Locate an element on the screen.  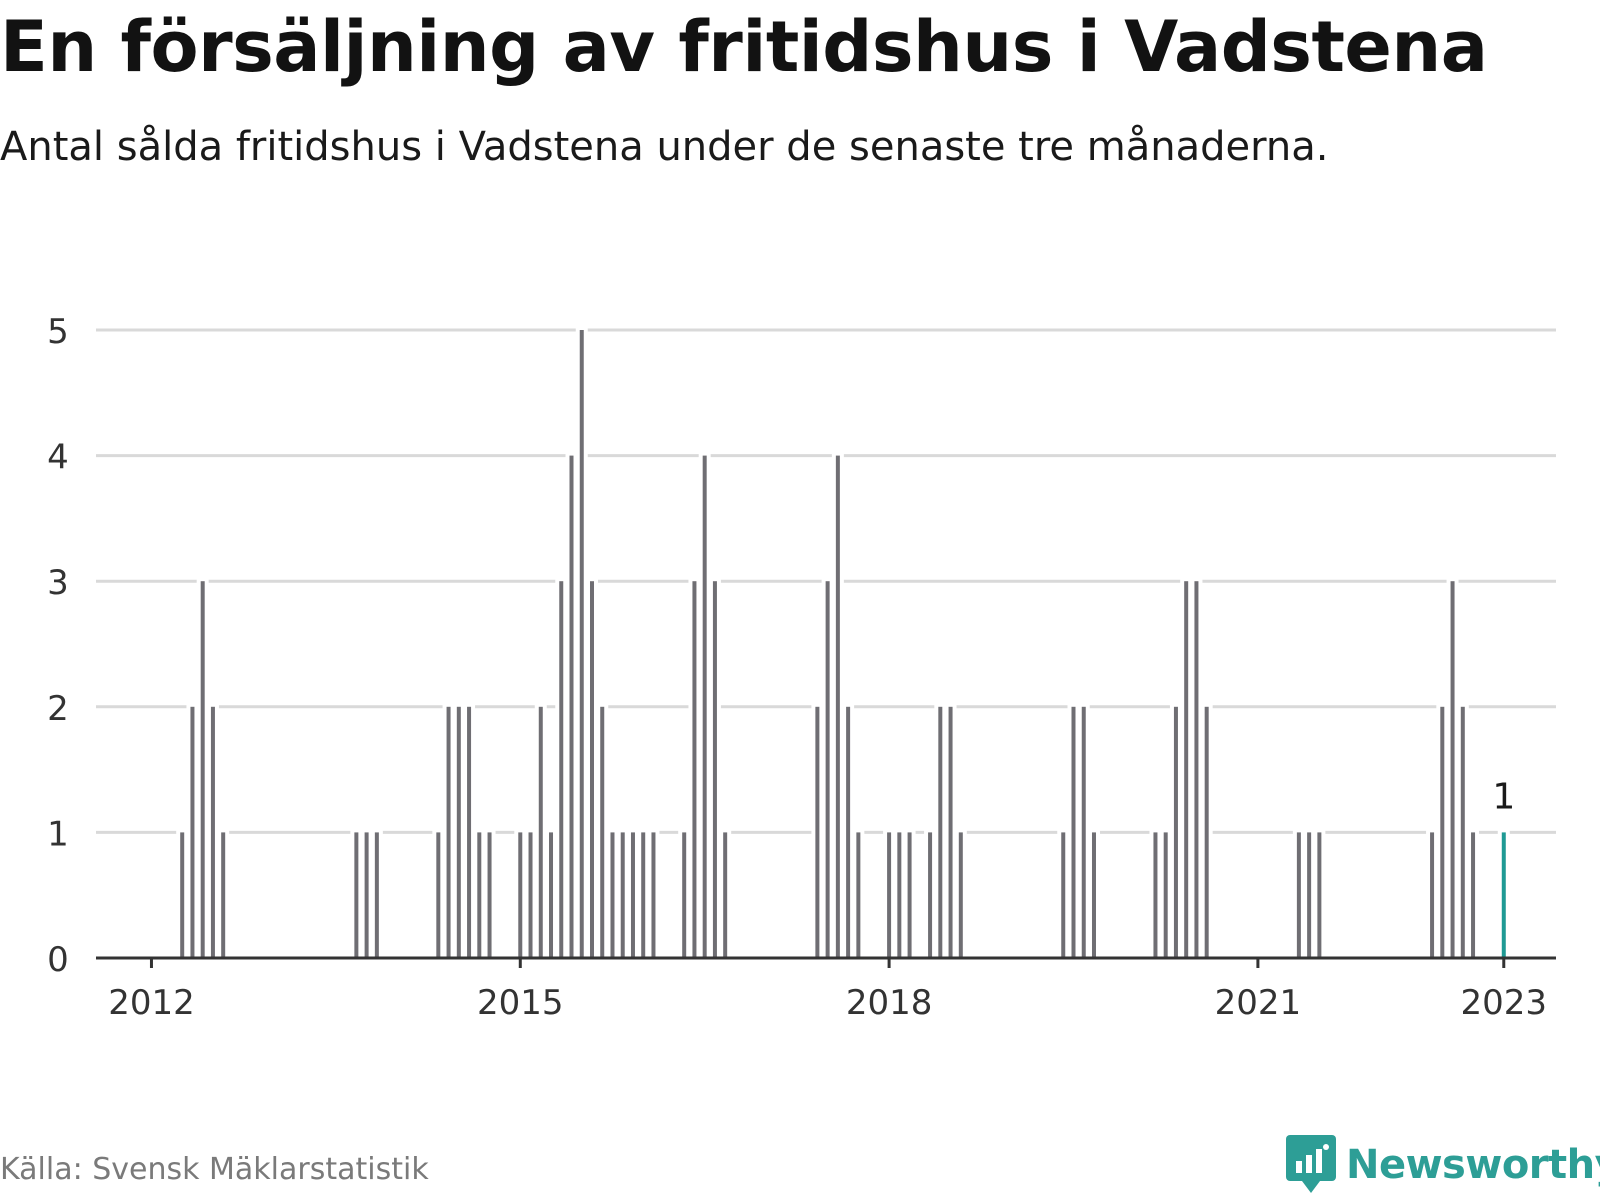
x-tick-label: 2021 is located at coordinates (1258, 1003).